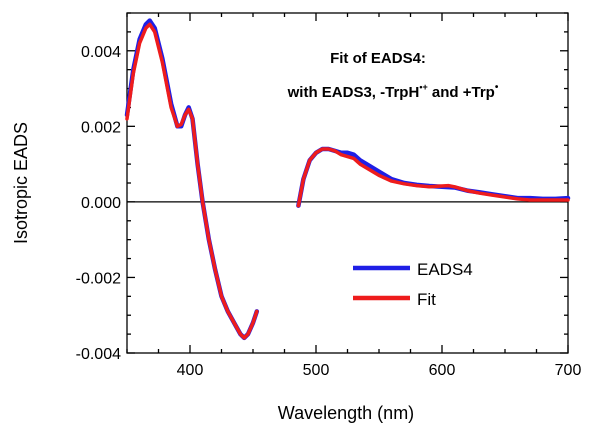  Describe the element at coordinates (413, 284) in the screenshot. I see `legend: EADS4 Fit` at that location.